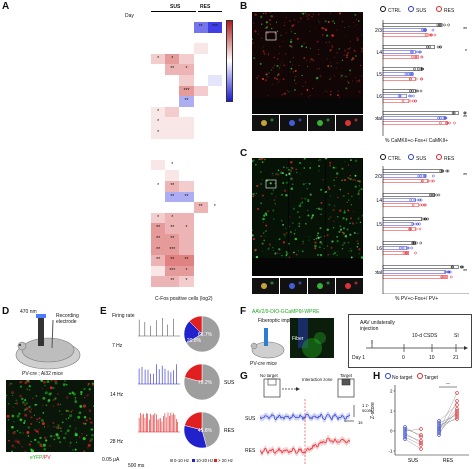 The image size is (474, 469). What do you see at coordinates (421, 11) in the screenshot?
I see `legend-text: SUS` at bounding box center [421, 11].